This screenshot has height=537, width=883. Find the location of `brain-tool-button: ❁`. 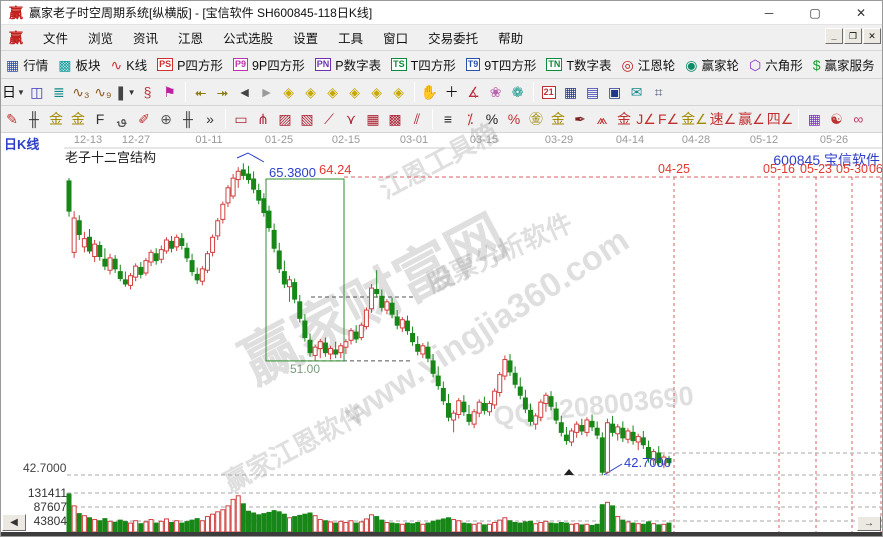

brain-tool-button: ❁ is located at coordinates (518, 92).